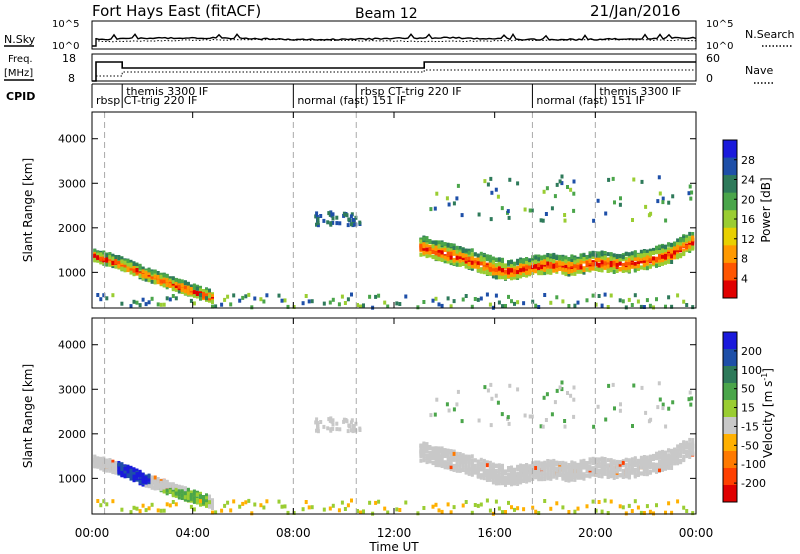 The width and height of the screenshot is (800, 554). Describe the element at coordinates (730, 494) in the screenshot. I see `velocity-colorbar-swatch` at that location.